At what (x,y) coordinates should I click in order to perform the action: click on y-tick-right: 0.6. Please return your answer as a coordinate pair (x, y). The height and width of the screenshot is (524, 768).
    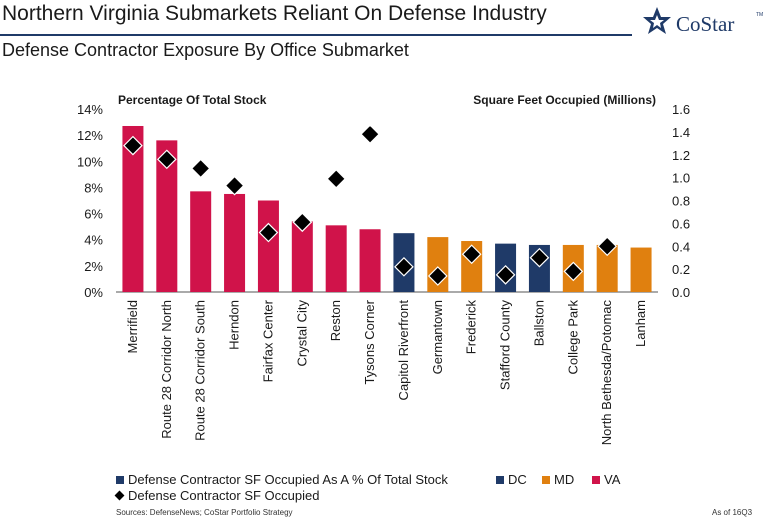
    Looking at the image, I should click on (681, 223).